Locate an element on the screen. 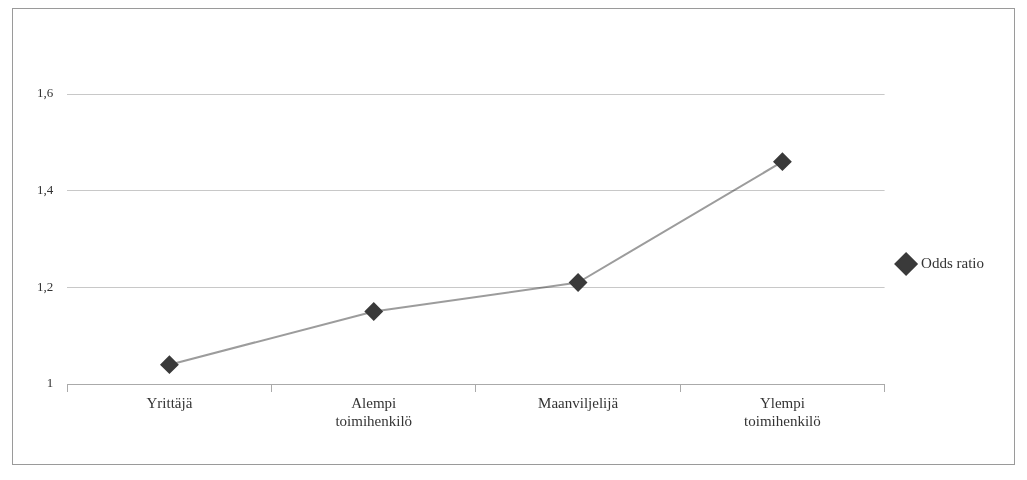  legend-label: Odds ratio is located at coordinates (953, 262).